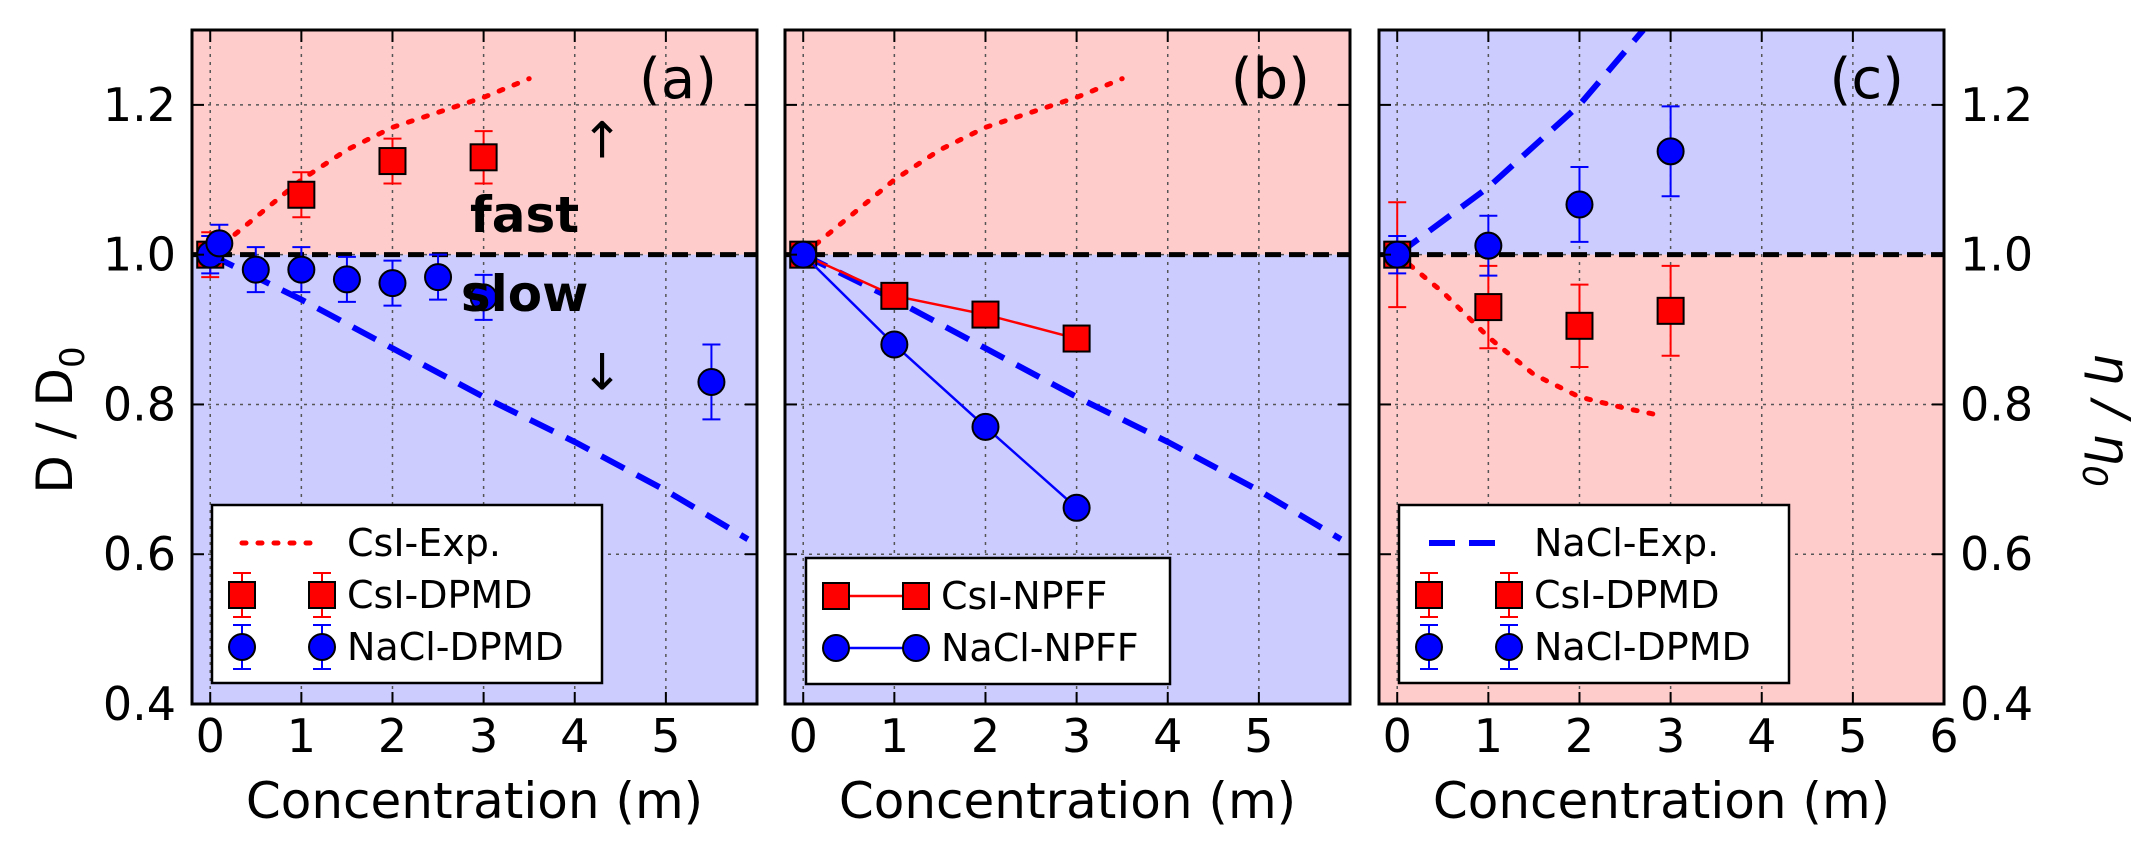 The height and width of the screenshot is (857, 2131). Describe the element at coordinates (1943, 736) in the screenshot. I see `x-tick-label: 6` at that location.